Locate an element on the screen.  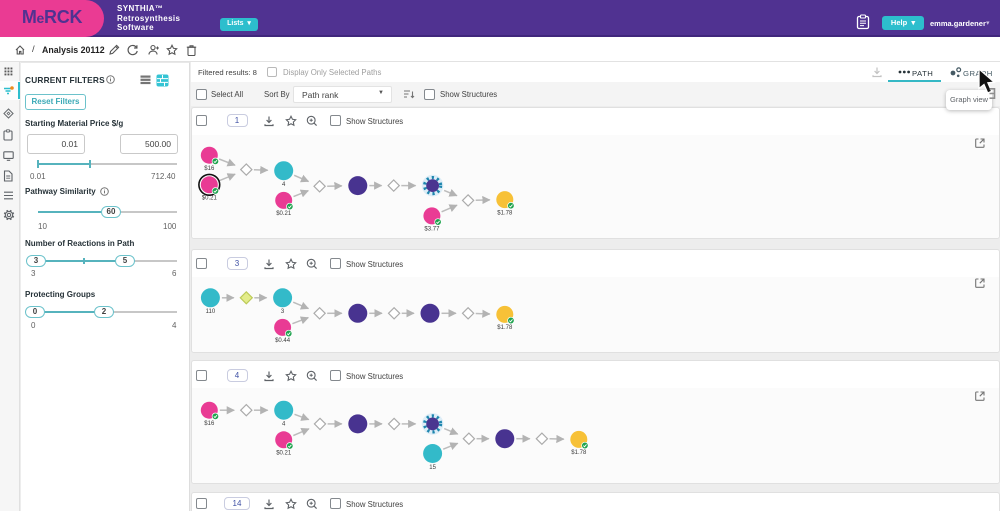
svg-text: 110 is located at coordinates (211, 312).